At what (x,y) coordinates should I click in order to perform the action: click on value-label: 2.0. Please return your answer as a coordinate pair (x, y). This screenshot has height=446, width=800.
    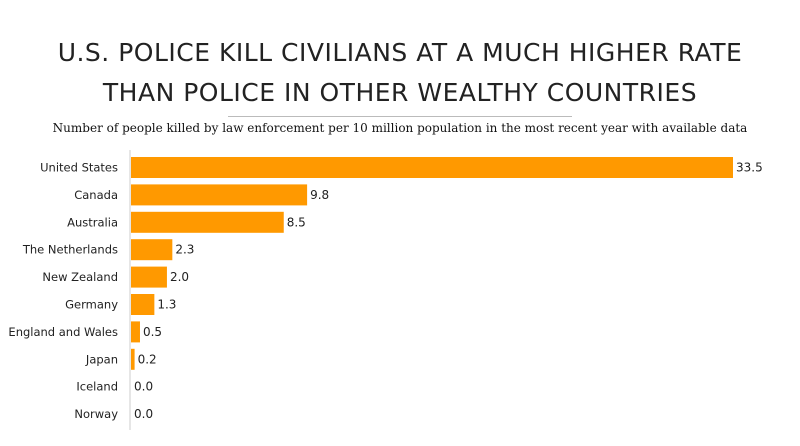
    Looking at the image, I should click on (179, 277).